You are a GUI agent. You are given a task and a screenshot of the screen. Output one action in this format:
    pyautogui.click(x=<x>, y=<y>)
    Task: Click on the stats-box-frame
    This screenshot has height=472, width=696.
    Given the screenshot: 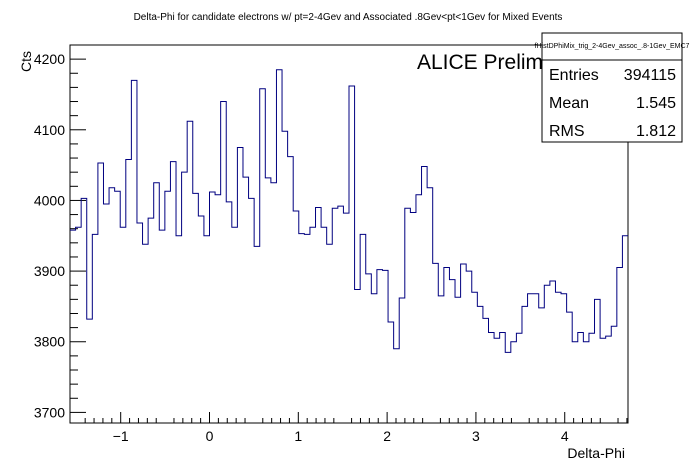 What is the action you would take?
    pyautogui.click(x=612, y=87)
    